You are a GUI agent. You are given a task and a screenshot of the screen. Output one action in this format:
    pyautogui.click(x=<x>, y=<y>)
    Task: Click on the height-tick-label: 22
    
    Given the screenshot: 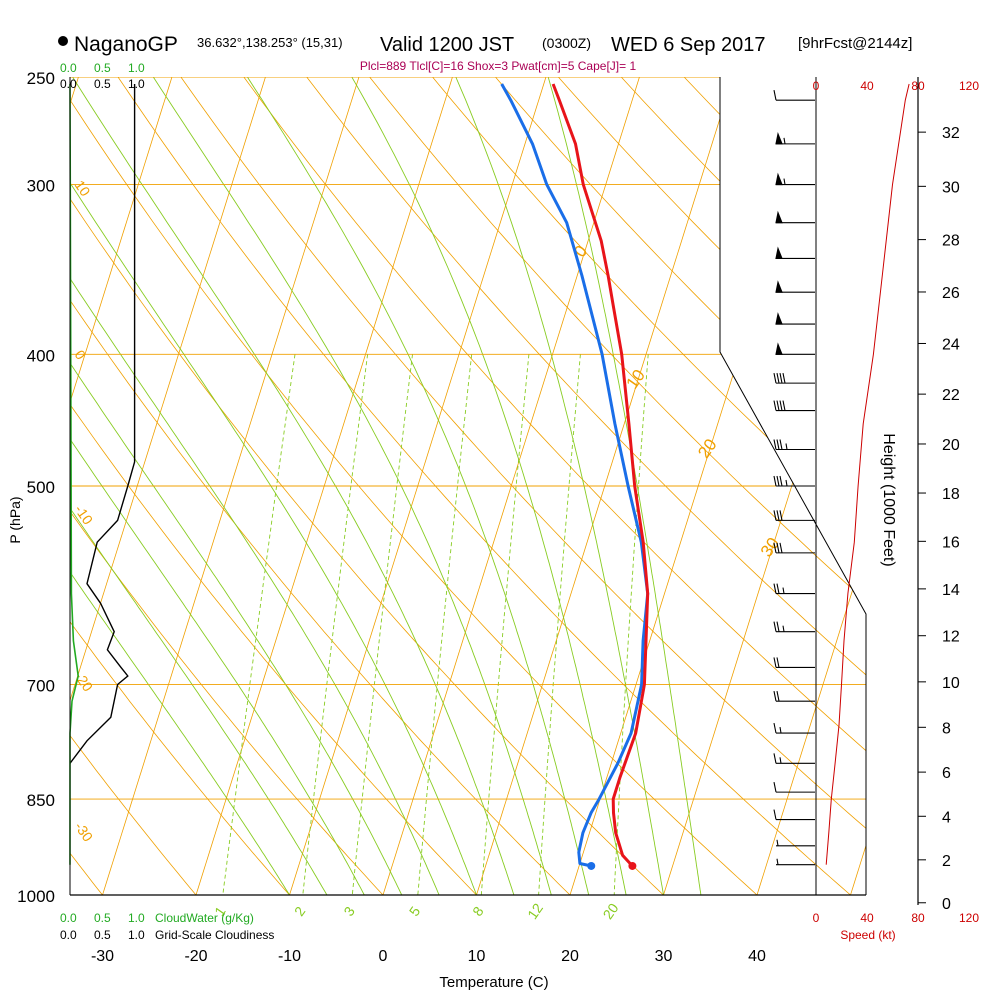 What is the action you would take?
    pyautogui.click(x=951, y=395)
    